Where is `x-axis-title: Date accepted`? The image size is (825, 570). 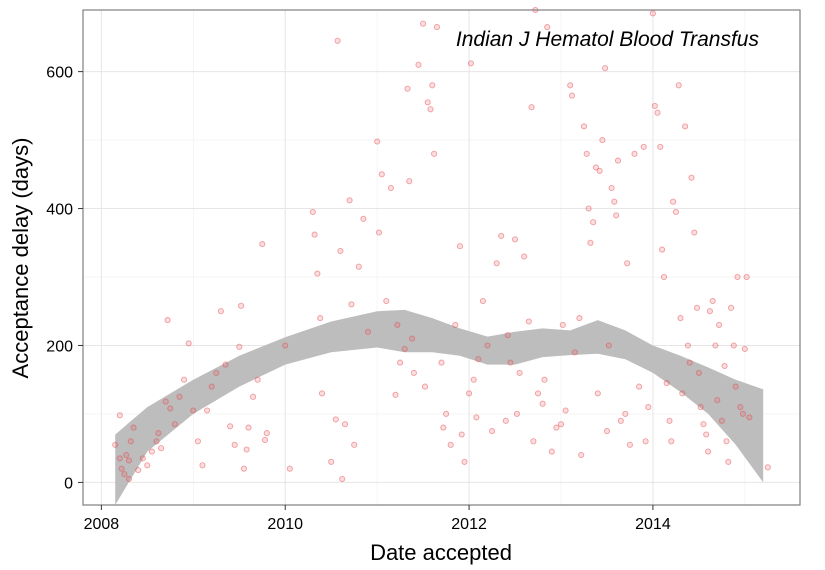
x-axis-title: Date accepted is located at coordinates (441, 552).